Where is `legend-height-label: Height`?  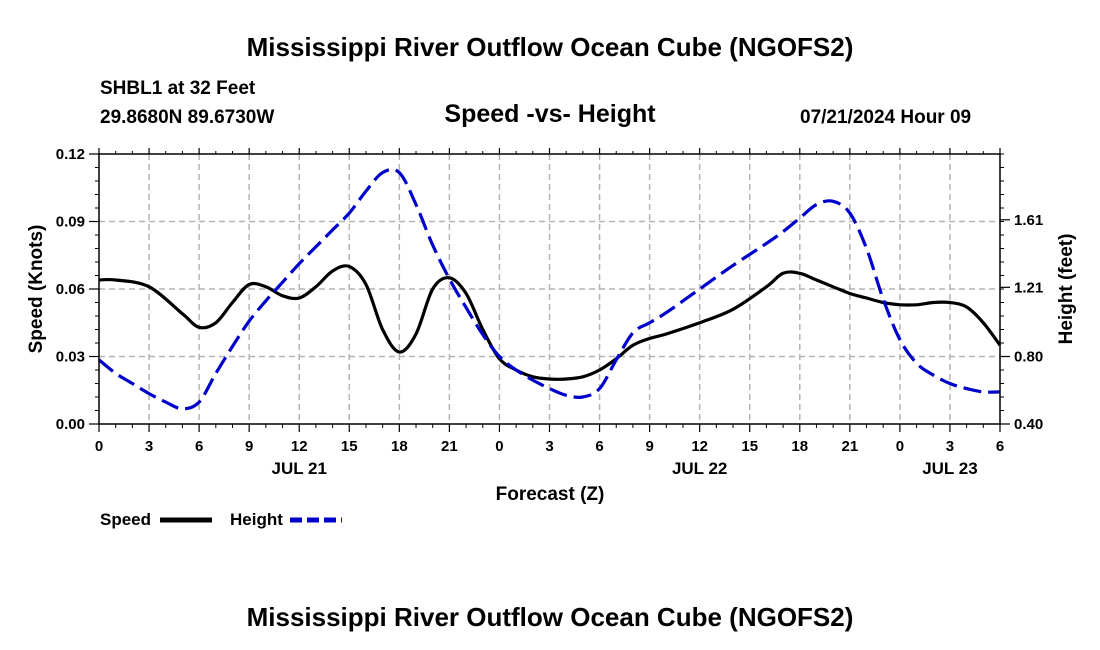
legend-height-label: Height is located at coordinates (256, 519).